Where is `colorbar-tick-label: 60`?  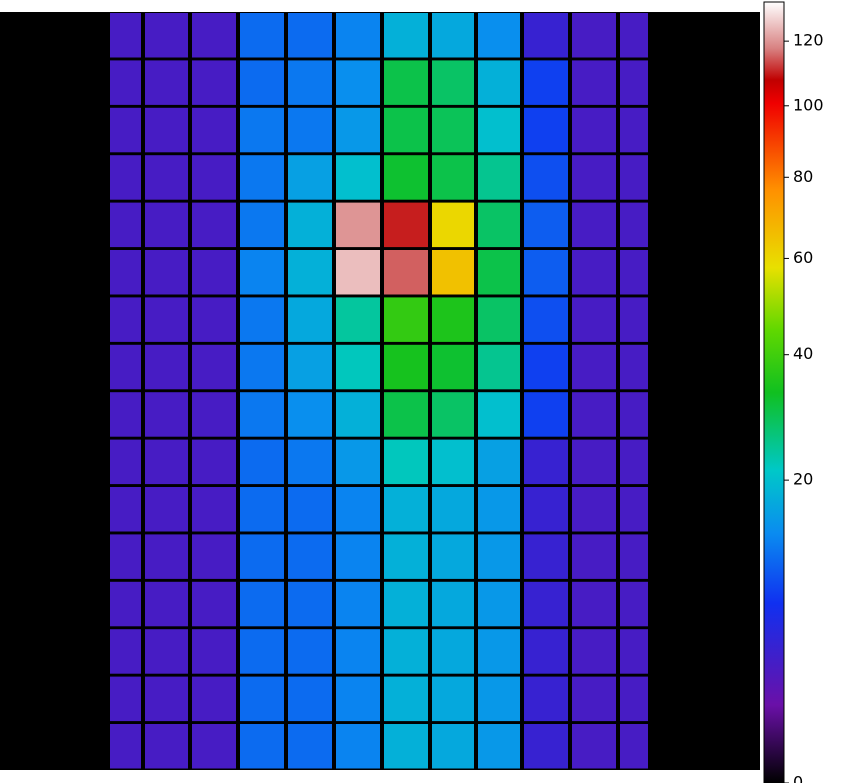 colorbar-tick-label: 60 is located at coordinates (803, 257).